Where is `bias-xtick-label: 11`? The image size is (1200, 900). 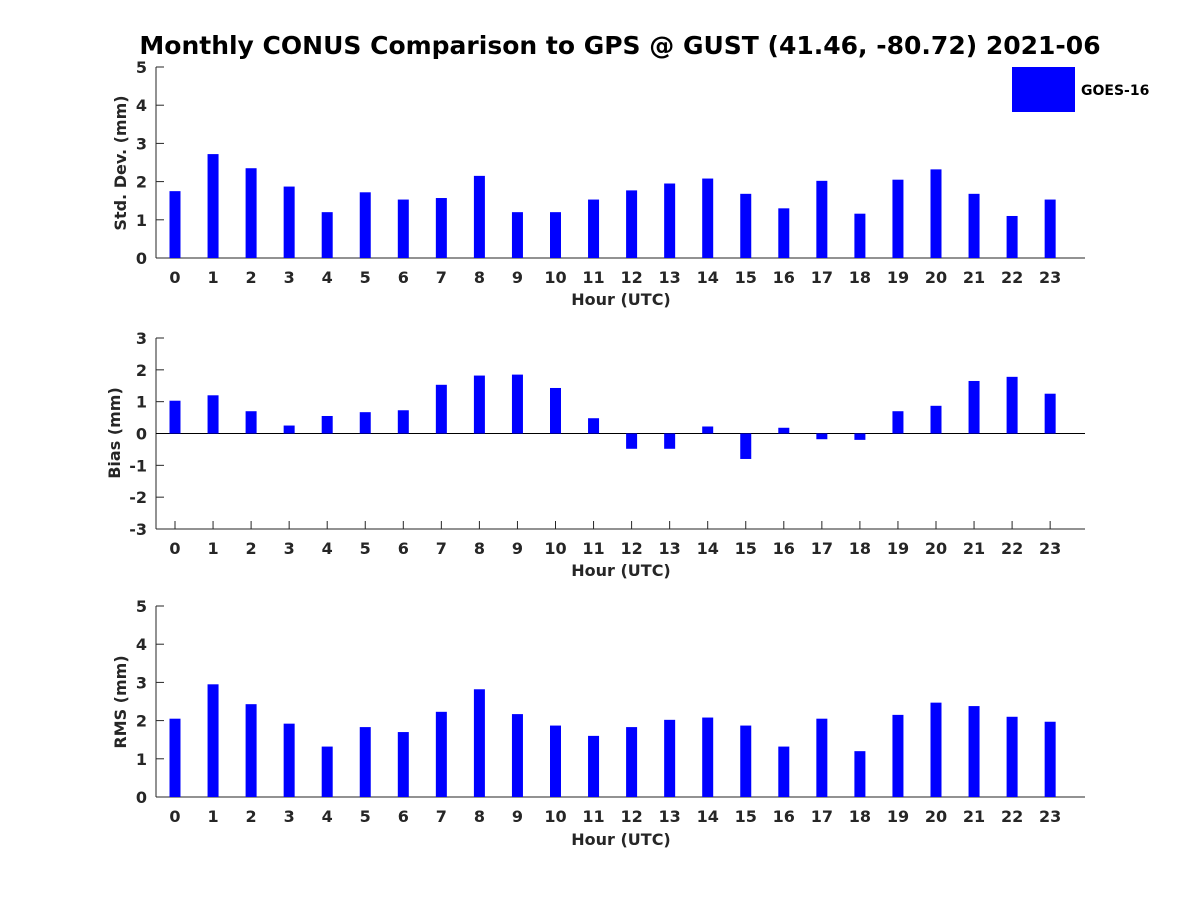 bias-xtick-label: 11 is located at coordinates (593, 548).